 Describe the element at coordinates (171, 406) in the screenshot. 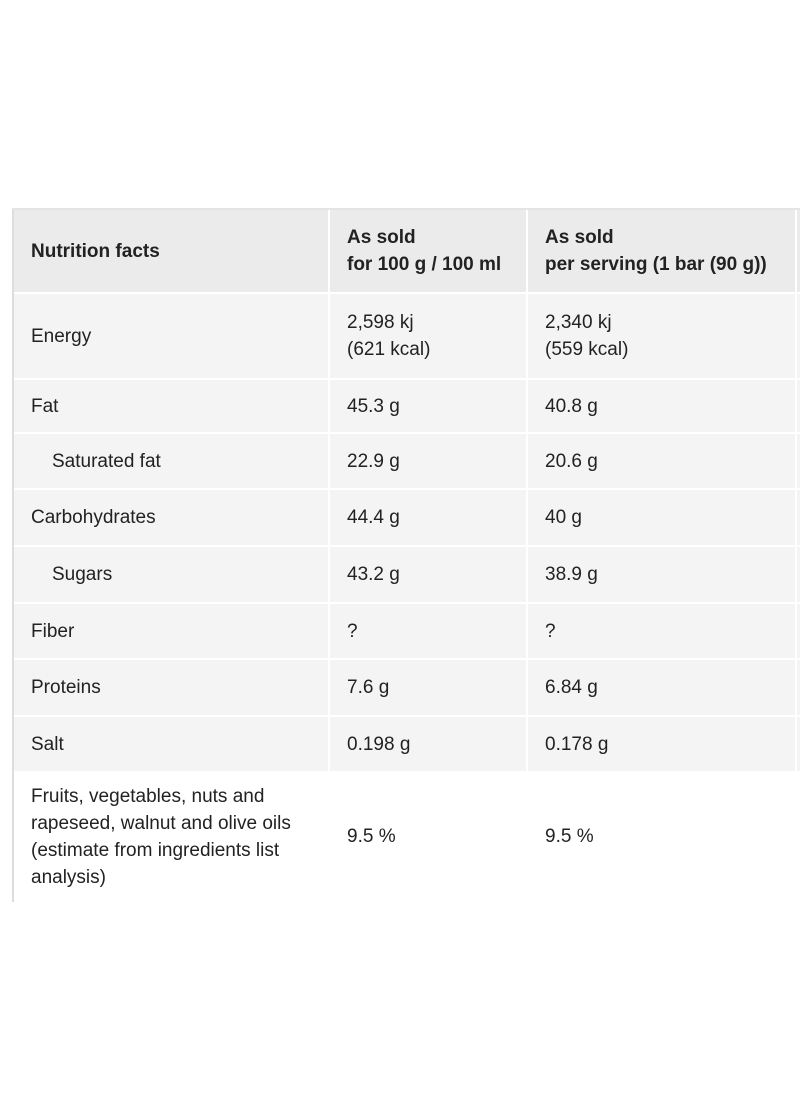

I see `row-label: Fat` at that location.